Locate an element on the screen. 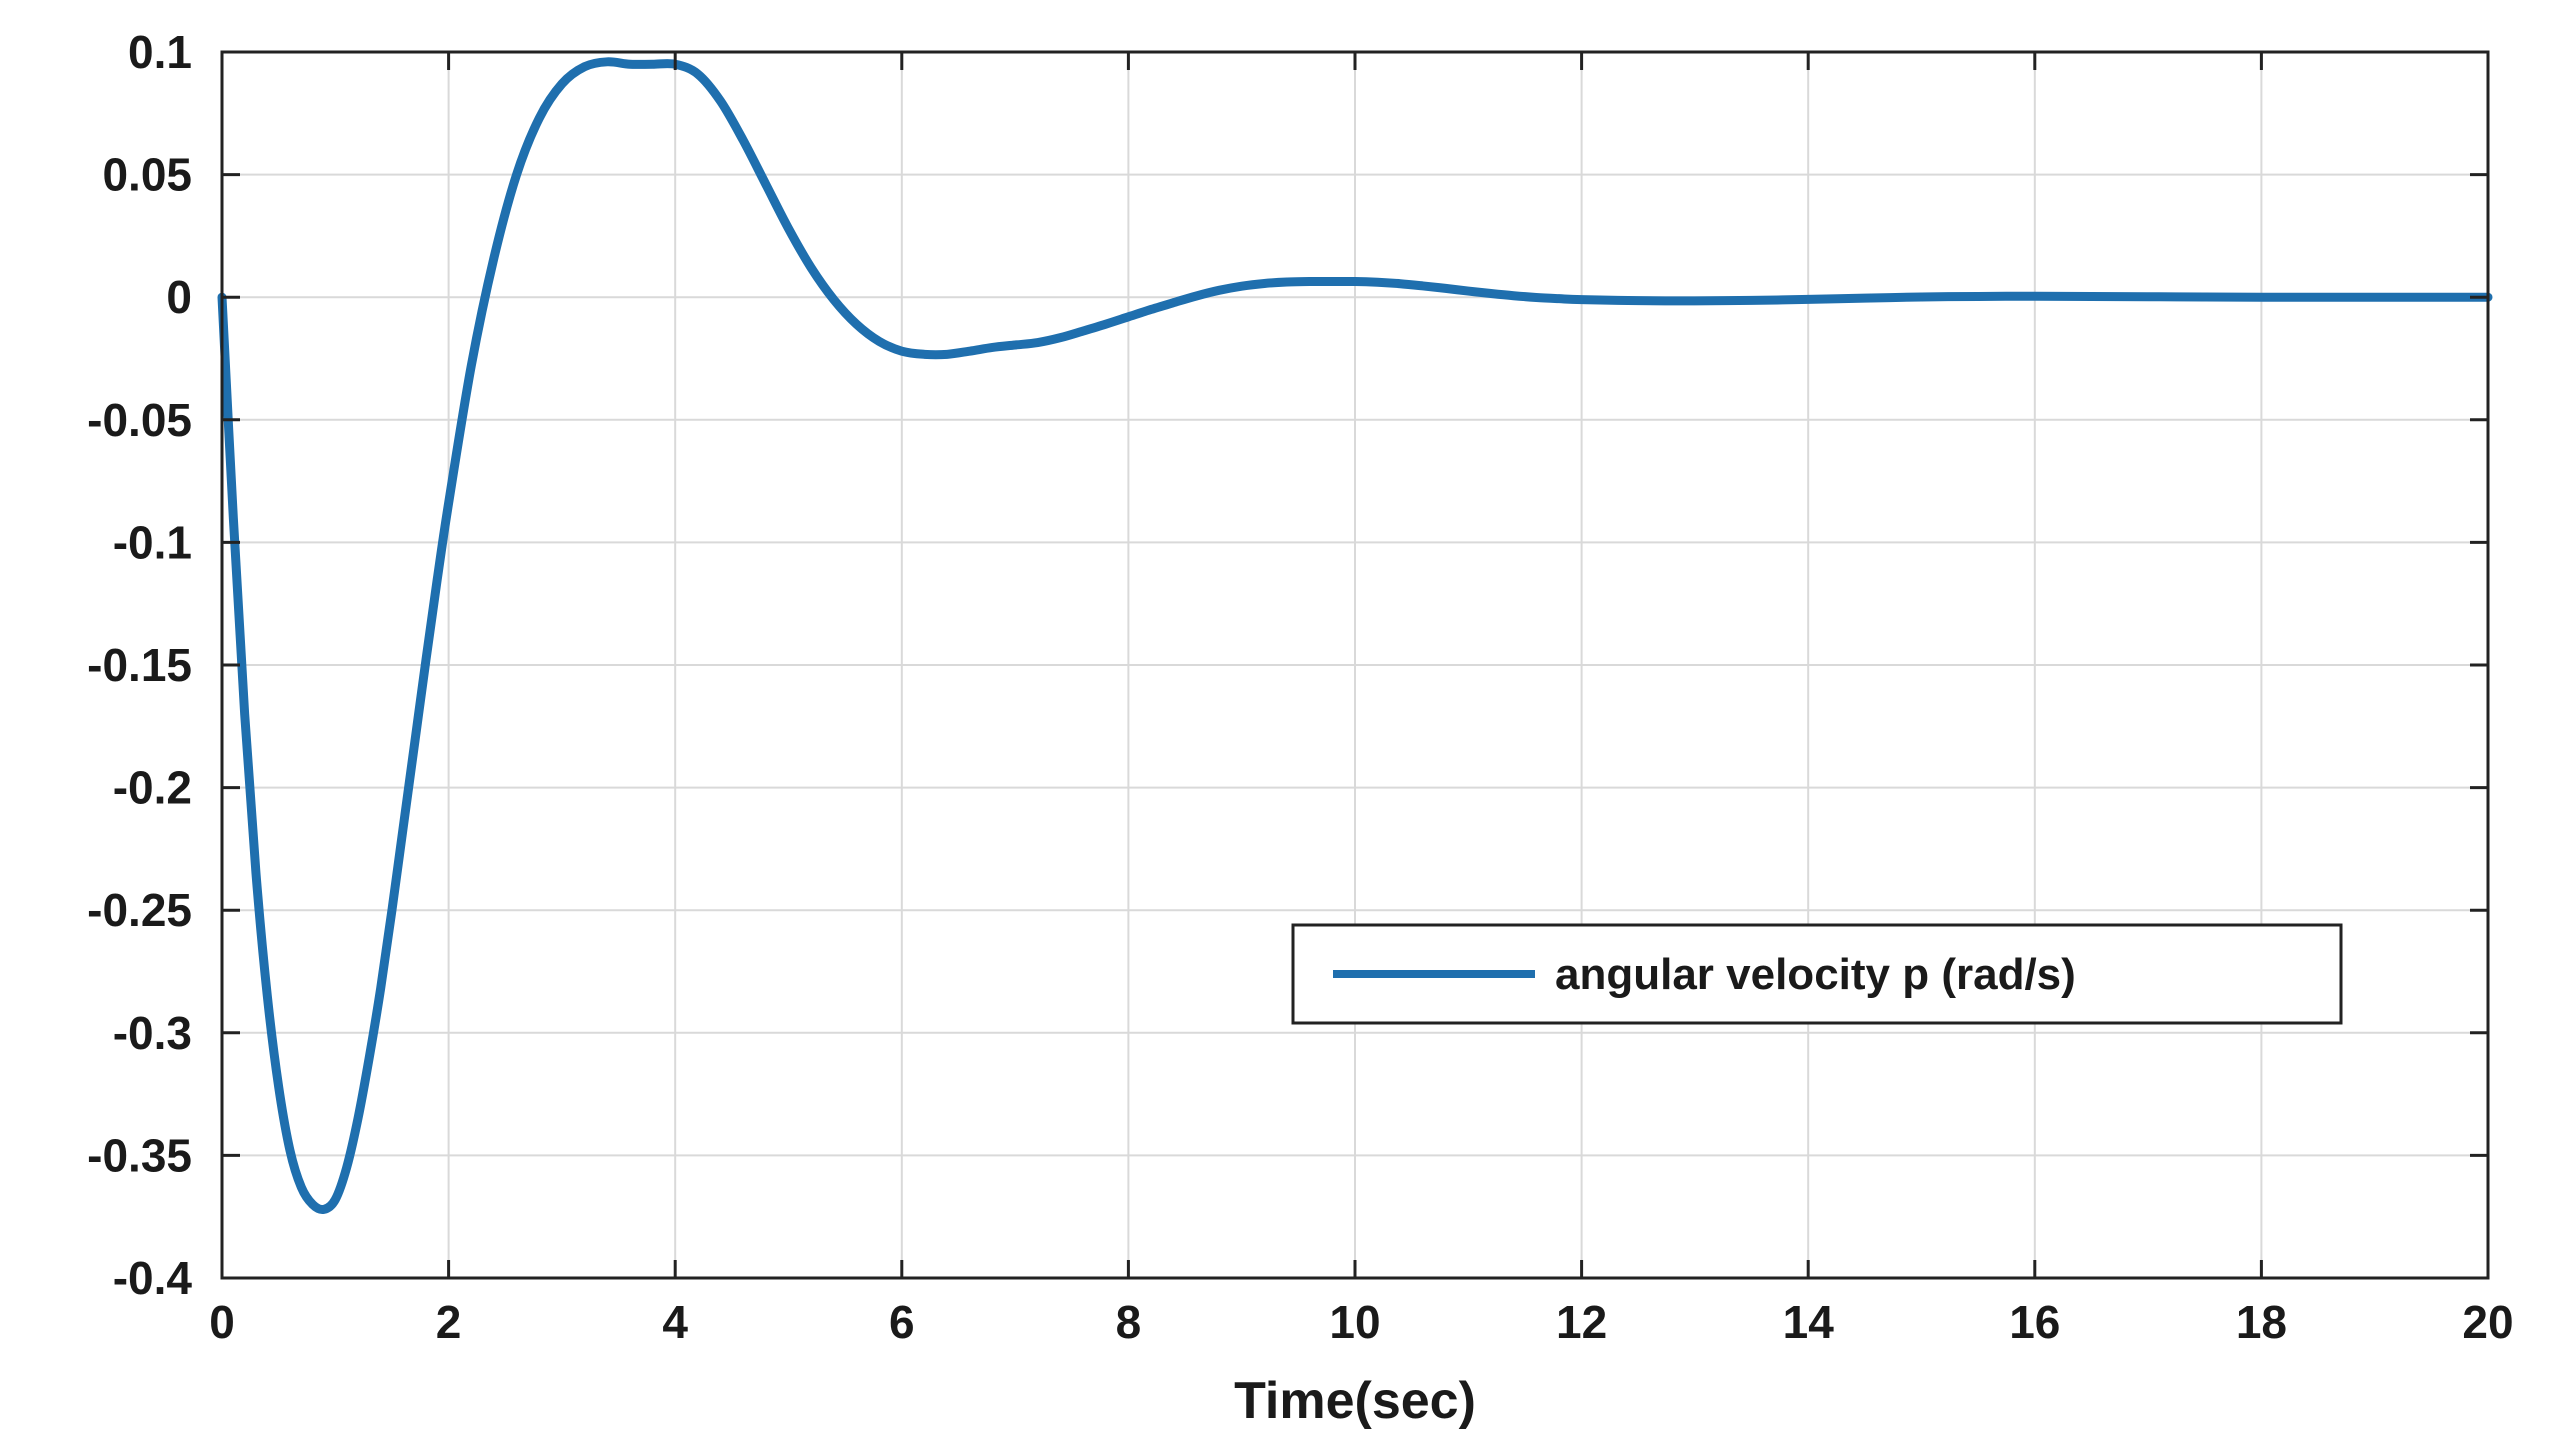  x-tick-label: 10 is located at coordinates (1354, 1322).